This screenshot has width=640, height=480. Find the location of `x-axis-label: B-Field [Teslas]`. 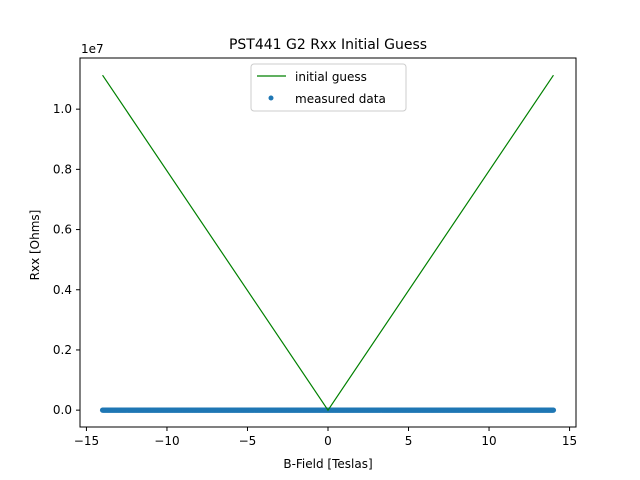

x-axis-label: B-Field [Teslas] is located at coordinates (327, 464).